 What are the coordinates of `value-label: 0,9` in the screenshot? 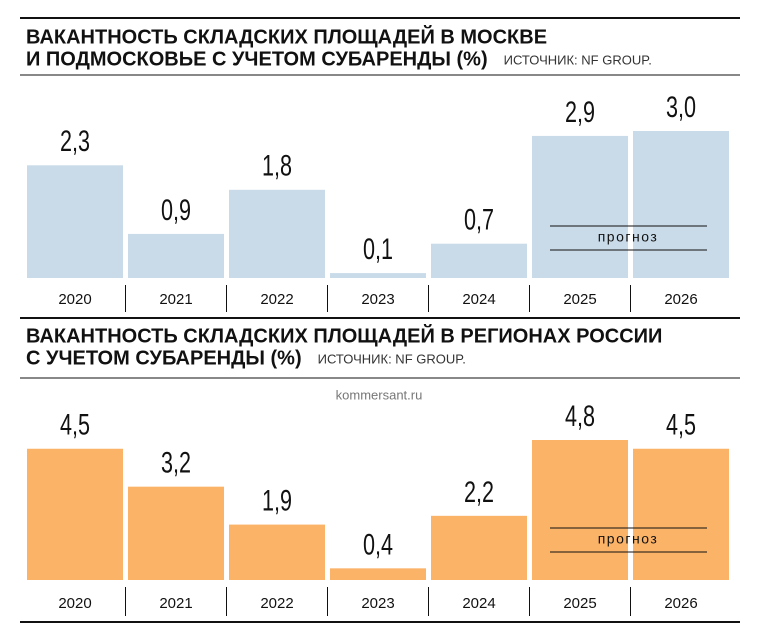 It's located at (176, 210).